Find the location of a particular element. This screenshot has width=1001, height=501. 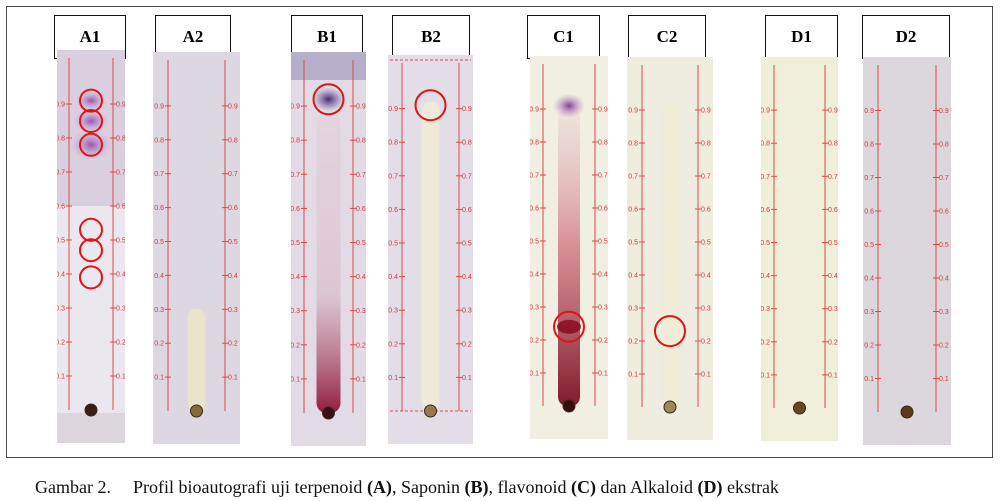

caption-bold-c: (C) is located at coordinates (583, 487).